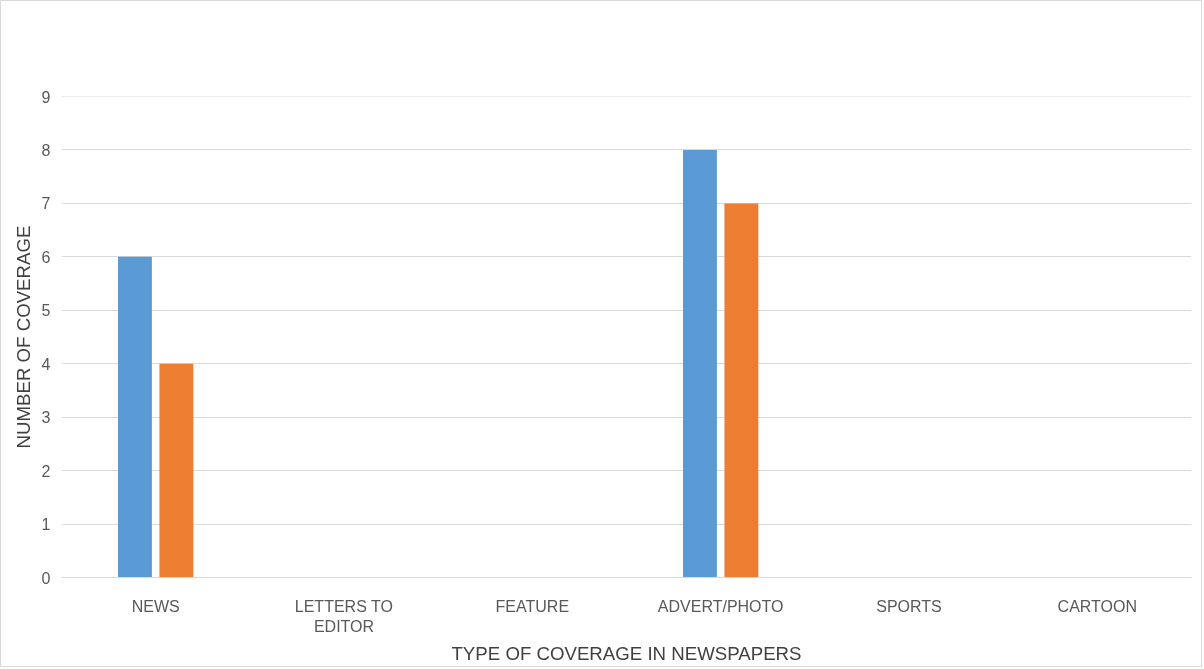  Describe the element at coordinates (46, 418) in the screenshot. I see `y-tick-label: 3` at that location.